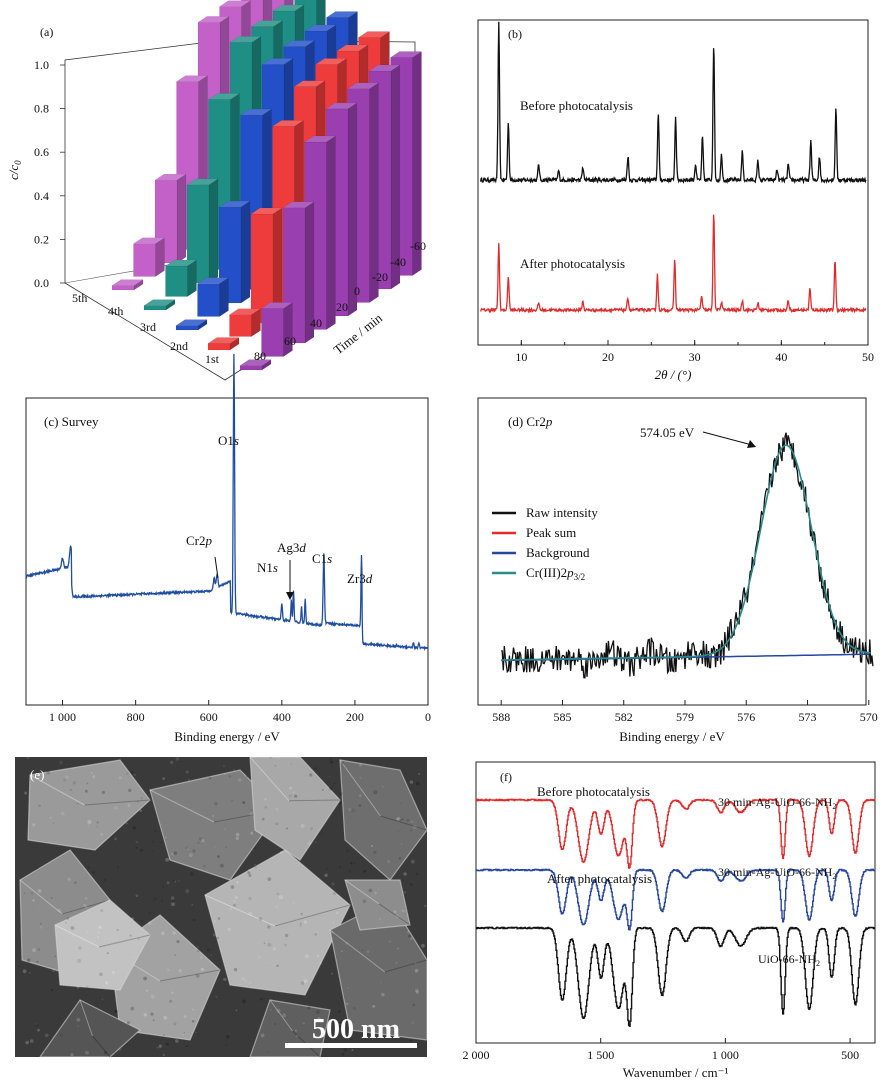 The image size is (884, 1084). Describe the element at coordinates (506, 777) in the screenshot. I see `panel-label: (f)` at that location.